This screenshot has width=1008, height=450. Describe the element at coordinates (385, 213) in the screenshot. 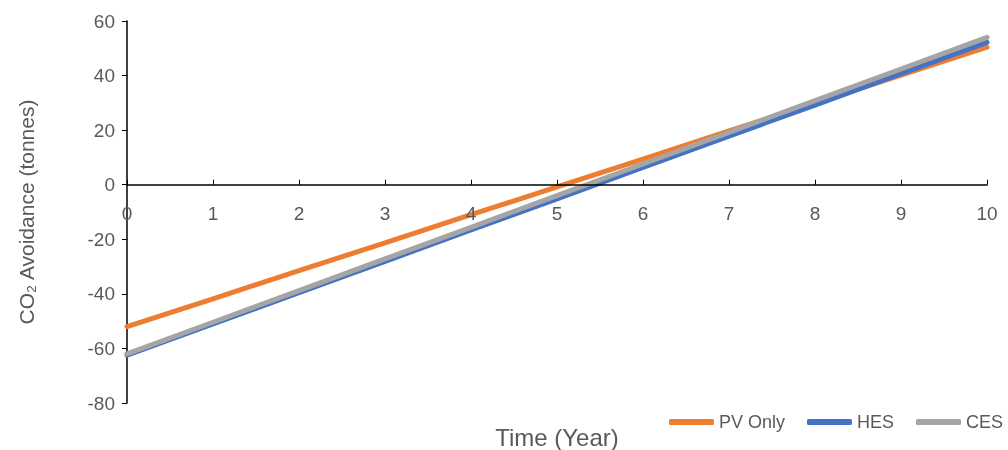

I see `x-tick-label: 3` at that location.